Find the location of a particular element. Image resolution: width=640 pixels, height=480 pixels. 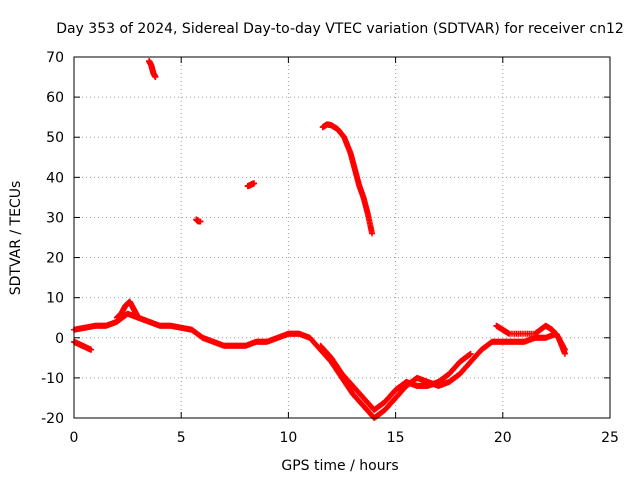

series-track-late-tail is located at coordinates (530, 339).